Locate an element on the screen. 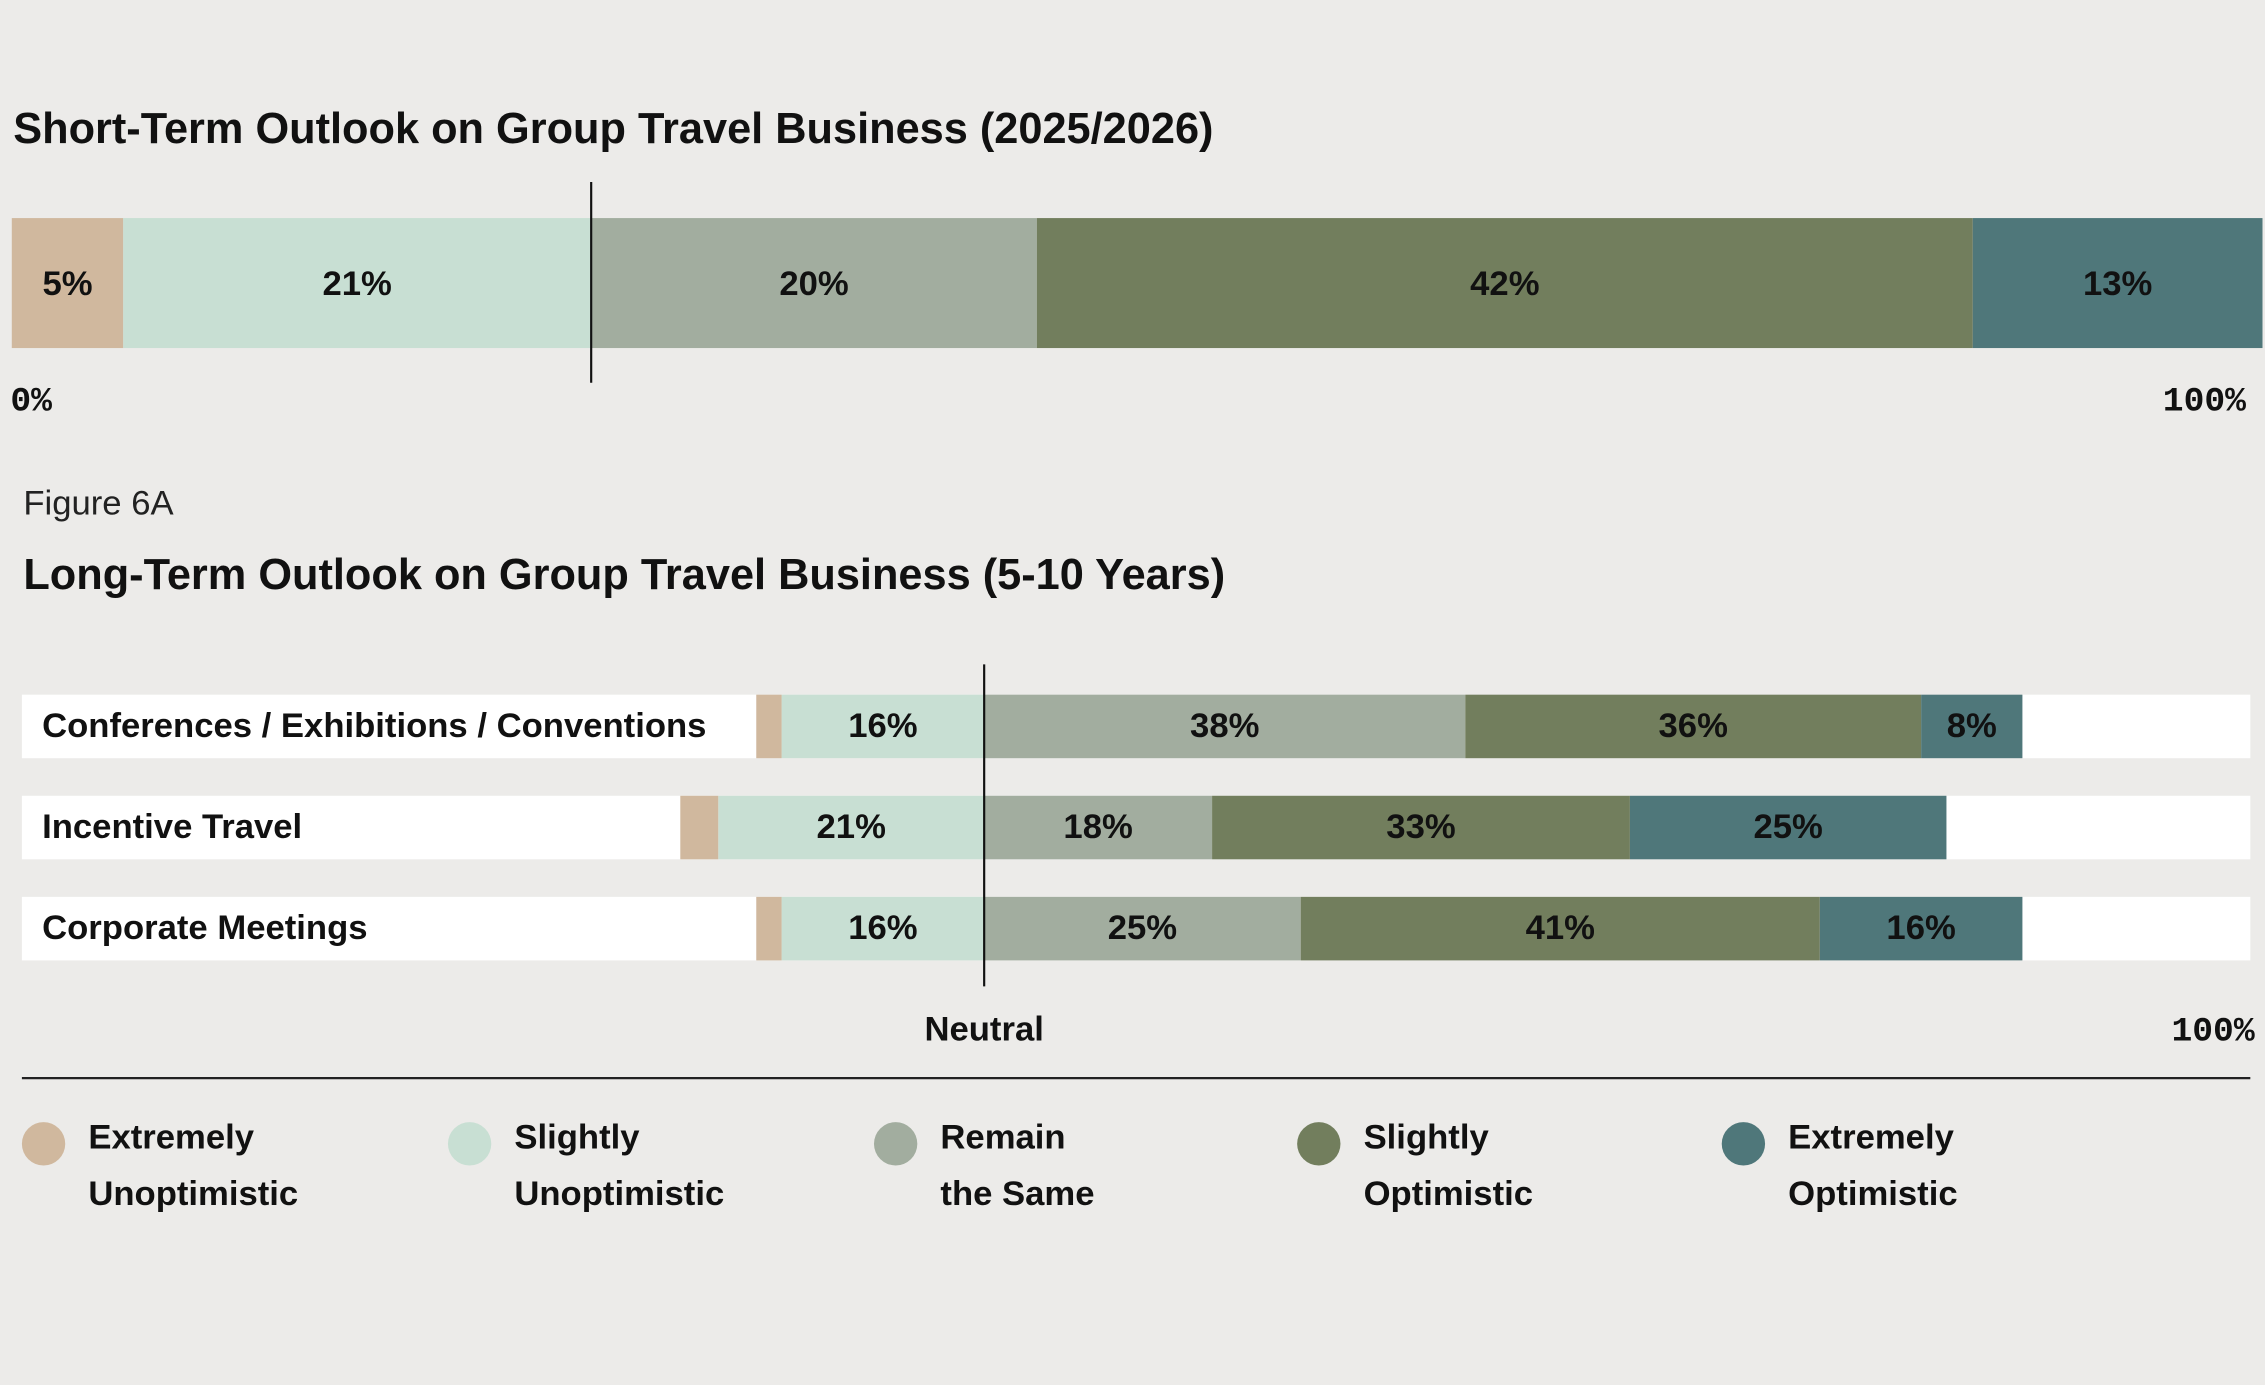 This screenshot has width=2265, height=1385. data-label: 5% is located at coordinates (67, 284).